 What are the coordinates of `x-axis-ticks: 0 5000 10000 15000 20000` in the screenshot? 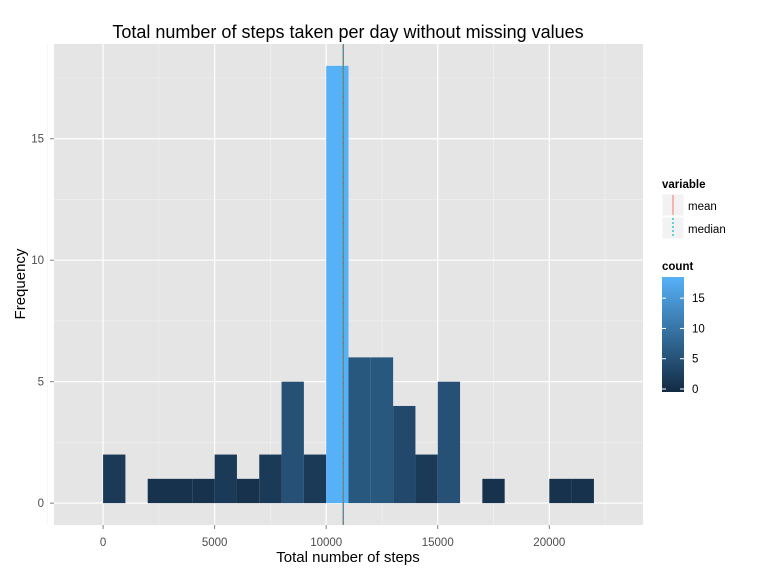 It's located at (332, 537).